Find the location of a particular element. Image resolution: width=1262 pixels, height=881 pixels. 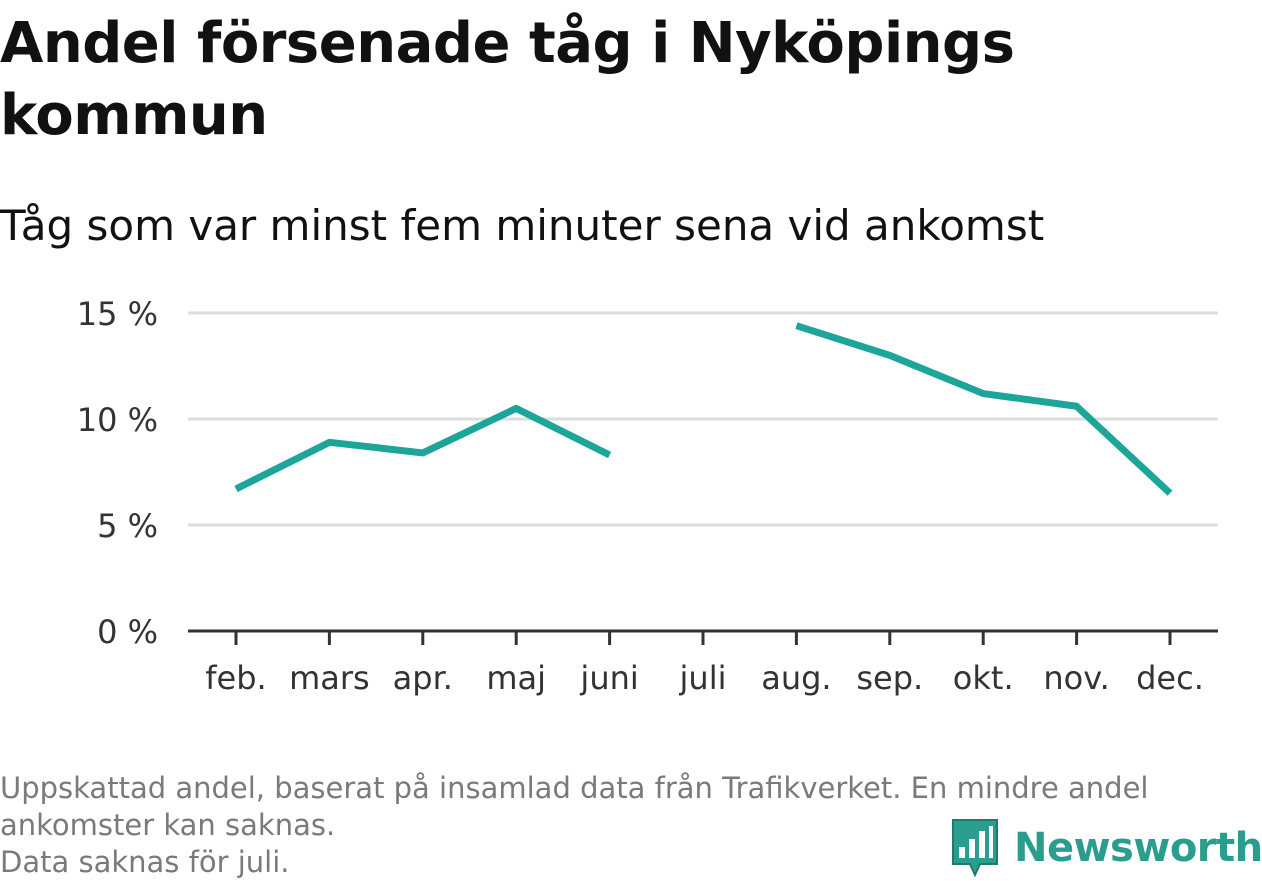

x-tick-label: dec. is located at coordinates (1170, 678).